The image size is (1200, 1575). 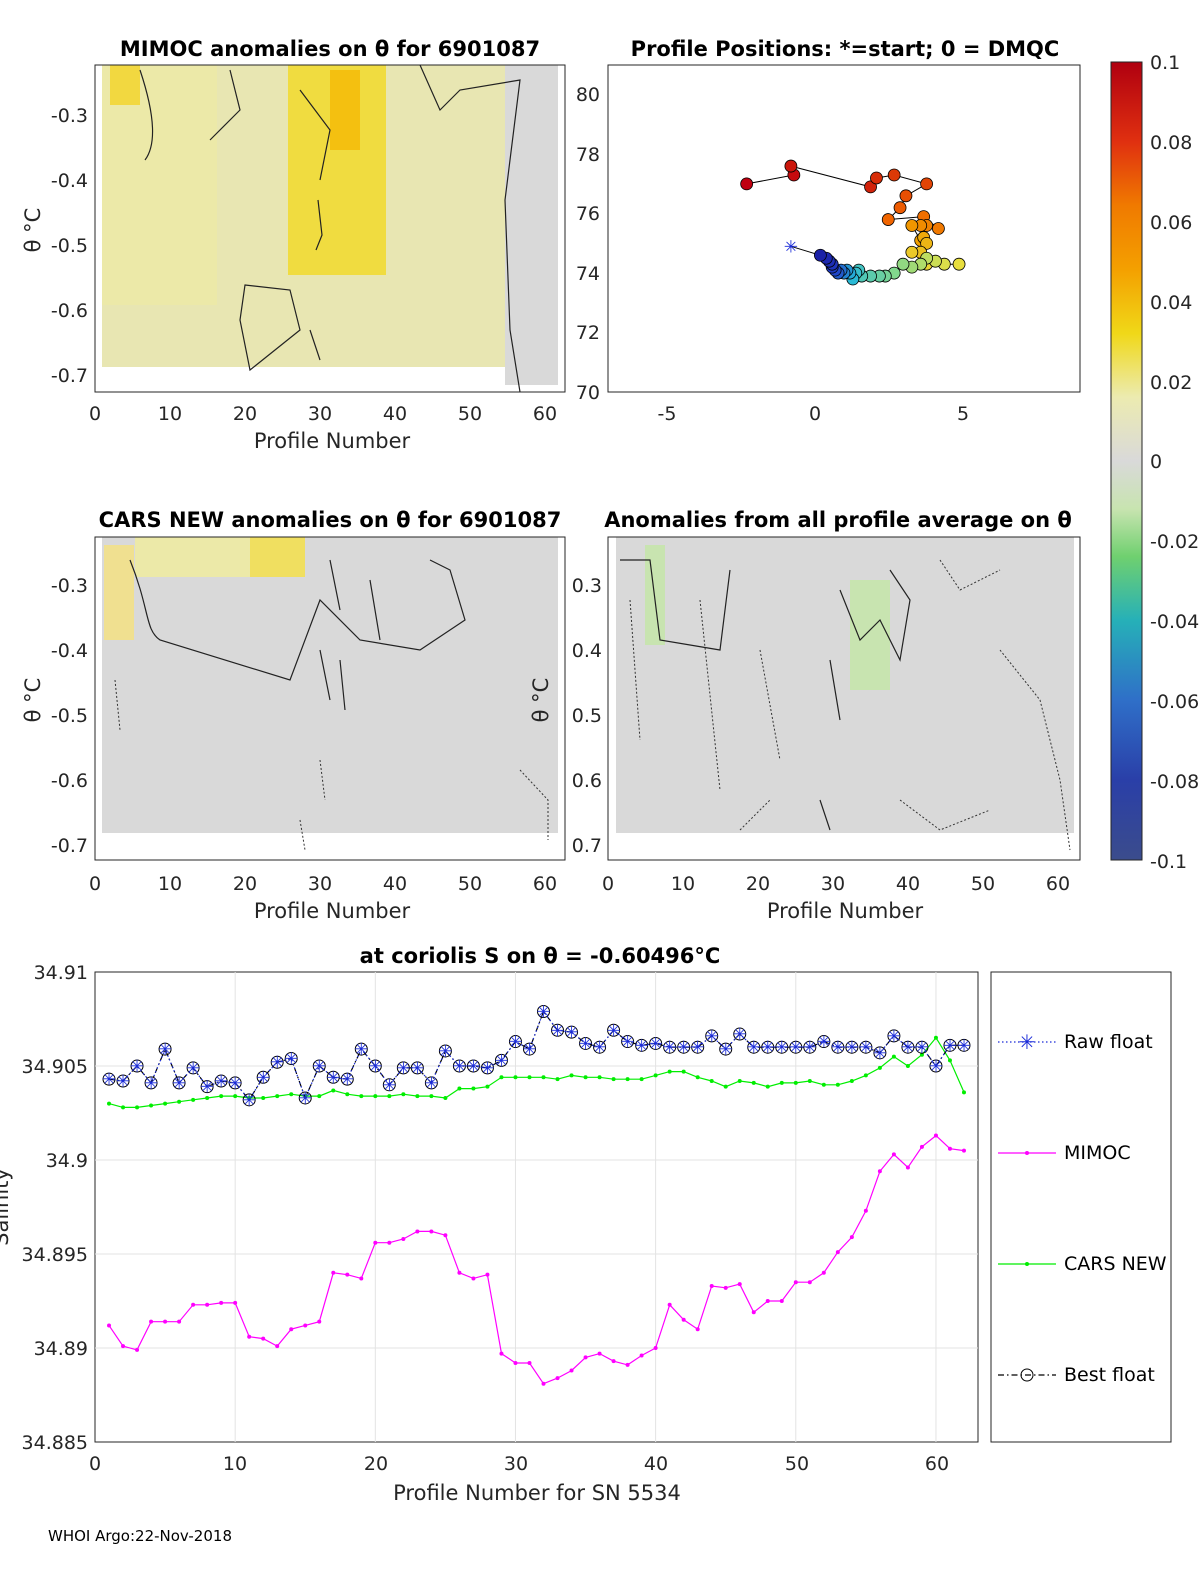 I want to click on svg-text: 72, so click(x=588, y=333).